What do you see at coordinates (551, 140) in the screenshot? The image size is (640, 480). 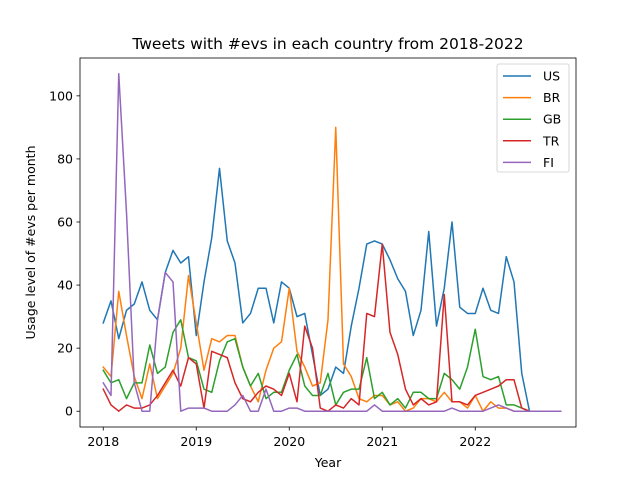 I see `legend-label-tr: TR` at bounding box center [551, 140].